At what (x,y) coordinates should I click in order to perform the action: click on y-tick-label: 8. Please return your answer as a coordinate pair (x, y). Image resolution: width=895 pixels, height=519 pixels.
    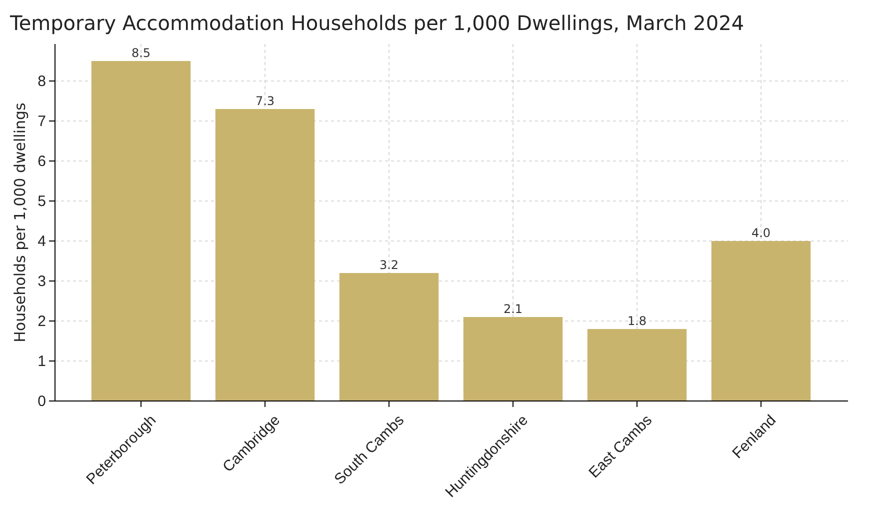
    Looking at the image, I should click on (42, 81).